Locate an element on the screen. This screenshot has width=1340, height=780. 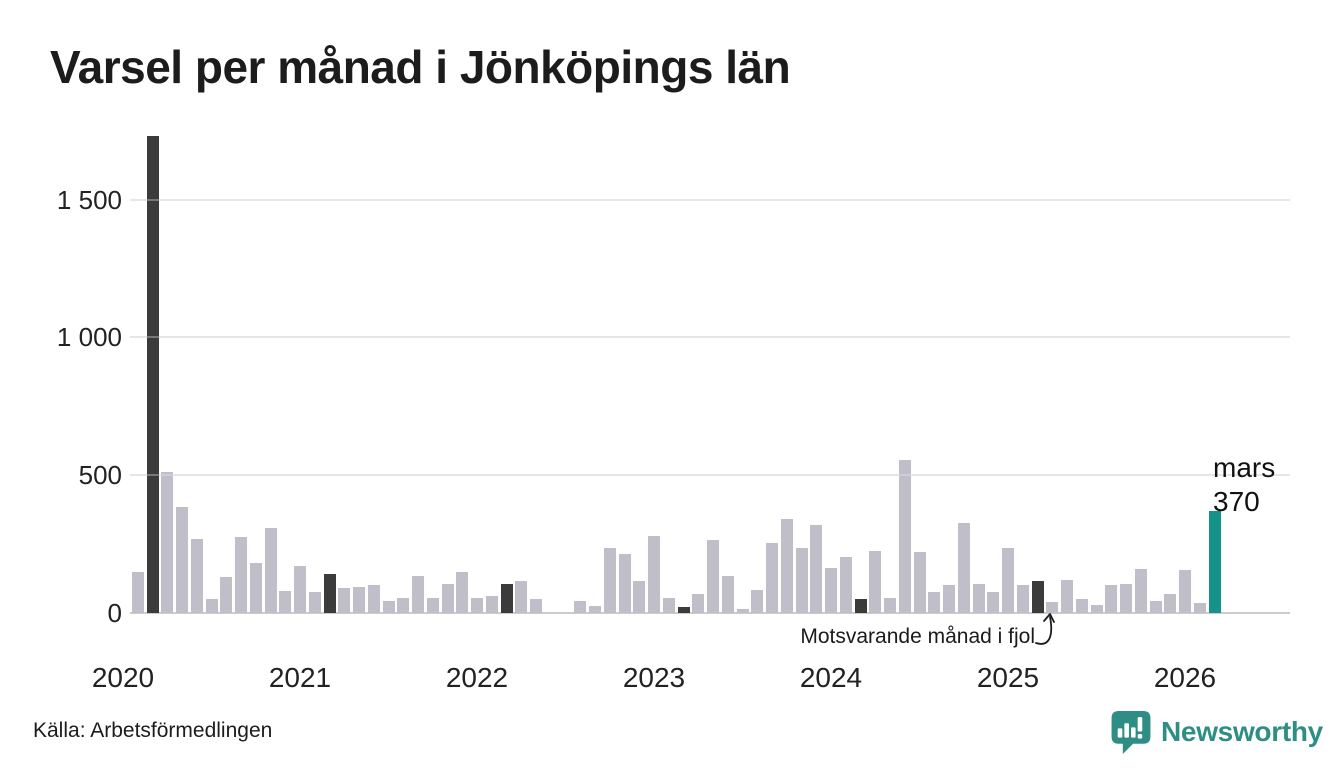
bar-feb-2026 is located at coordinates (1199, 608).